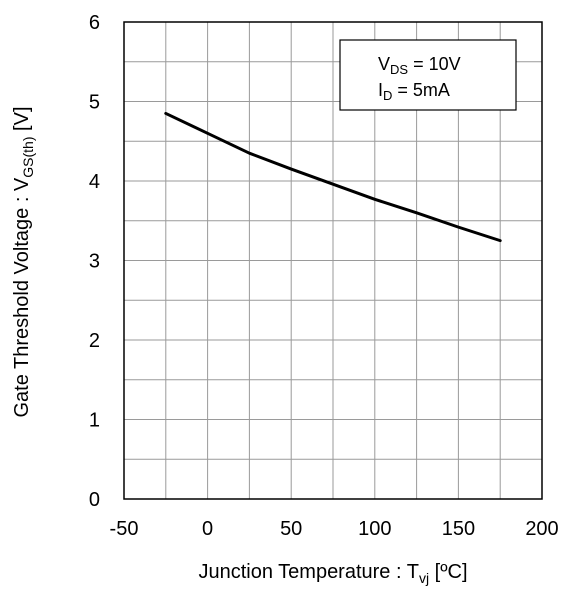 The width and height of the screenshot is (571, 595). I want to click on y-axis-title: Gate Threshold Voltage : VGS(th) [V], so click(23, 261).